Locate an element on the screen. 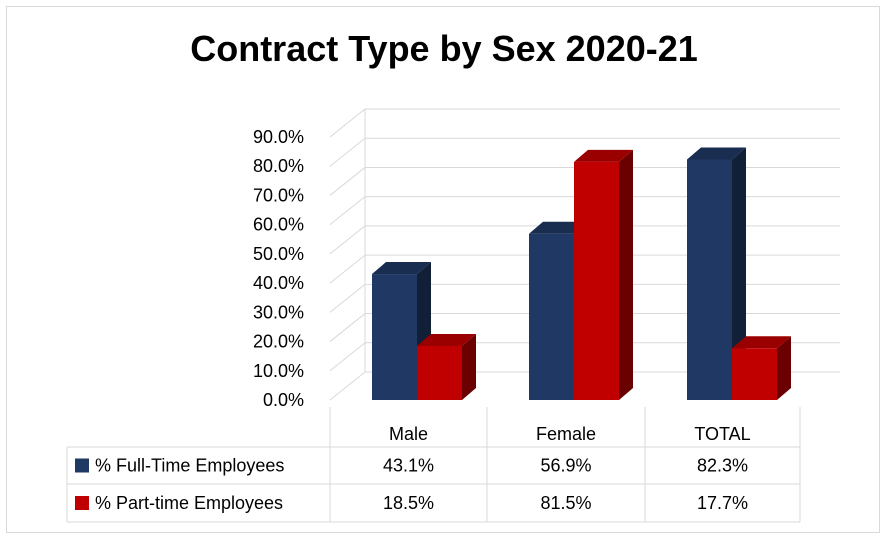 This screenshot has width=888, height=541. y-tick-label: 0.0% is located at coordinates (283, 400).